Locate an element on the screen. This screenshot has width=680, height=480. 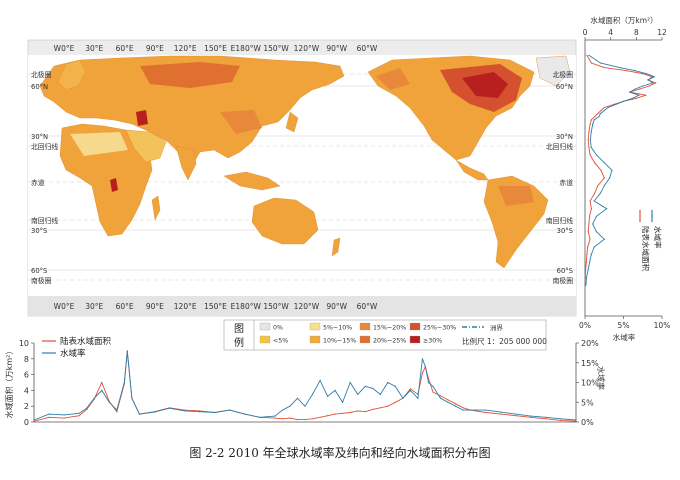
long-left-tick-label-1: 2 is located at coordinates (26, 406).